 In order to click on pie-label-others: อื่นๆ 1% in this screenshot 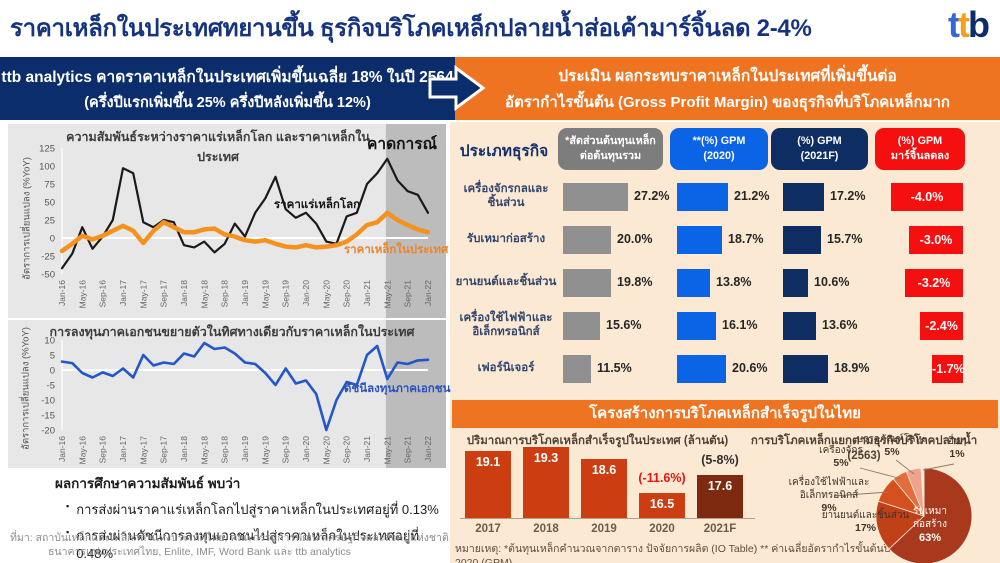, I will do `click(957, 448)`.